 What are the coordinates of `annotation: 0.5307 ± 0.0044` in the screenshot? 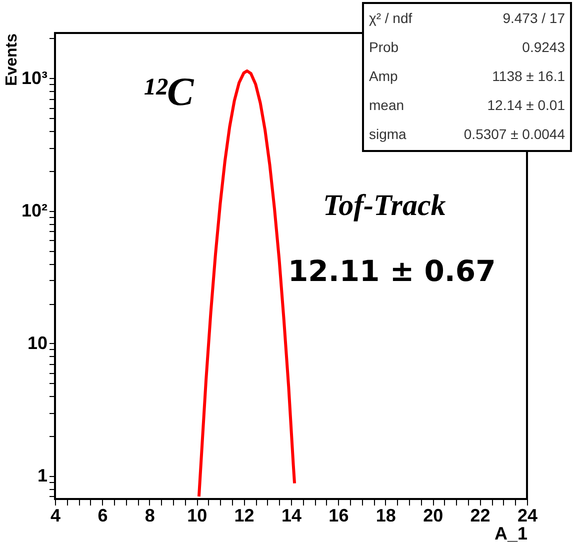 It's located at (515, 134).